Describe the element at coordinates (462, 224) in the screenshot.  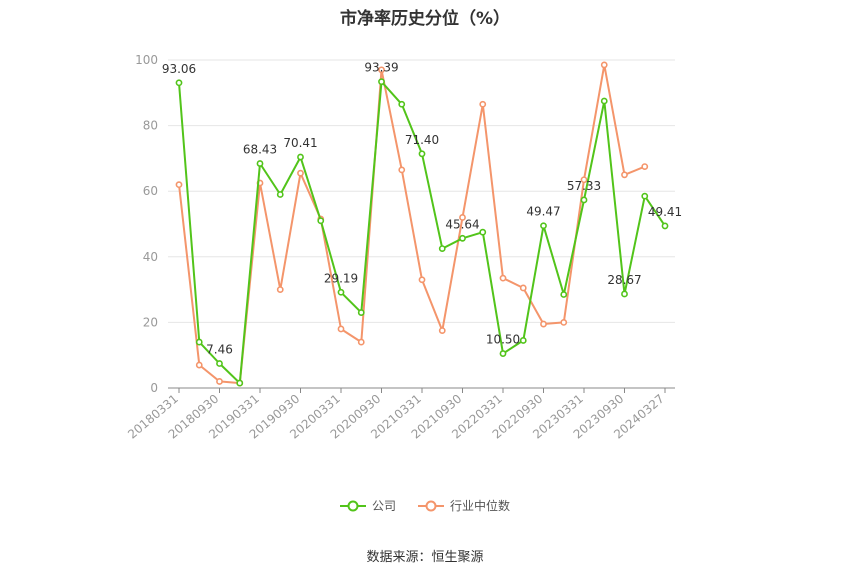
I see `data-label: 45.64` at that location.